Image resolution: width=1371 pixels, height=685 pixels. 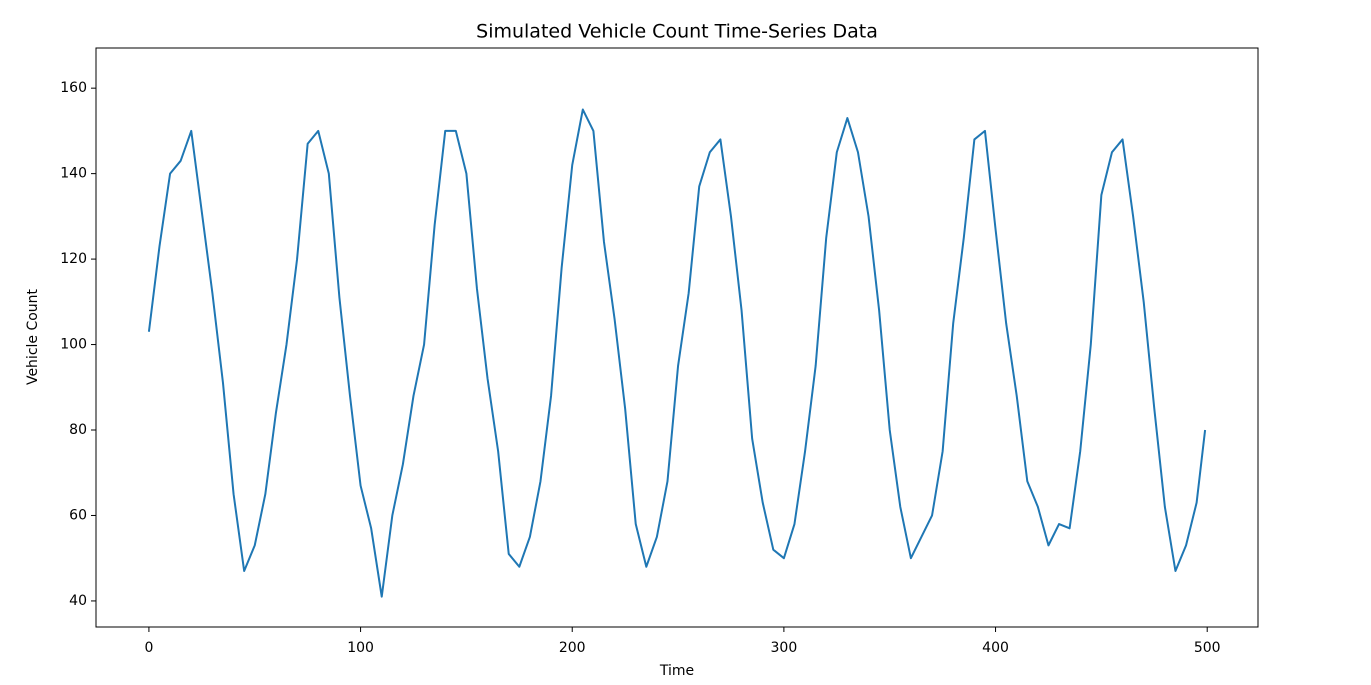 What do you see at coordinates (995, 648) in the screenshot?
I see `x-tick-label: 400` at bounding box center [995, 648].